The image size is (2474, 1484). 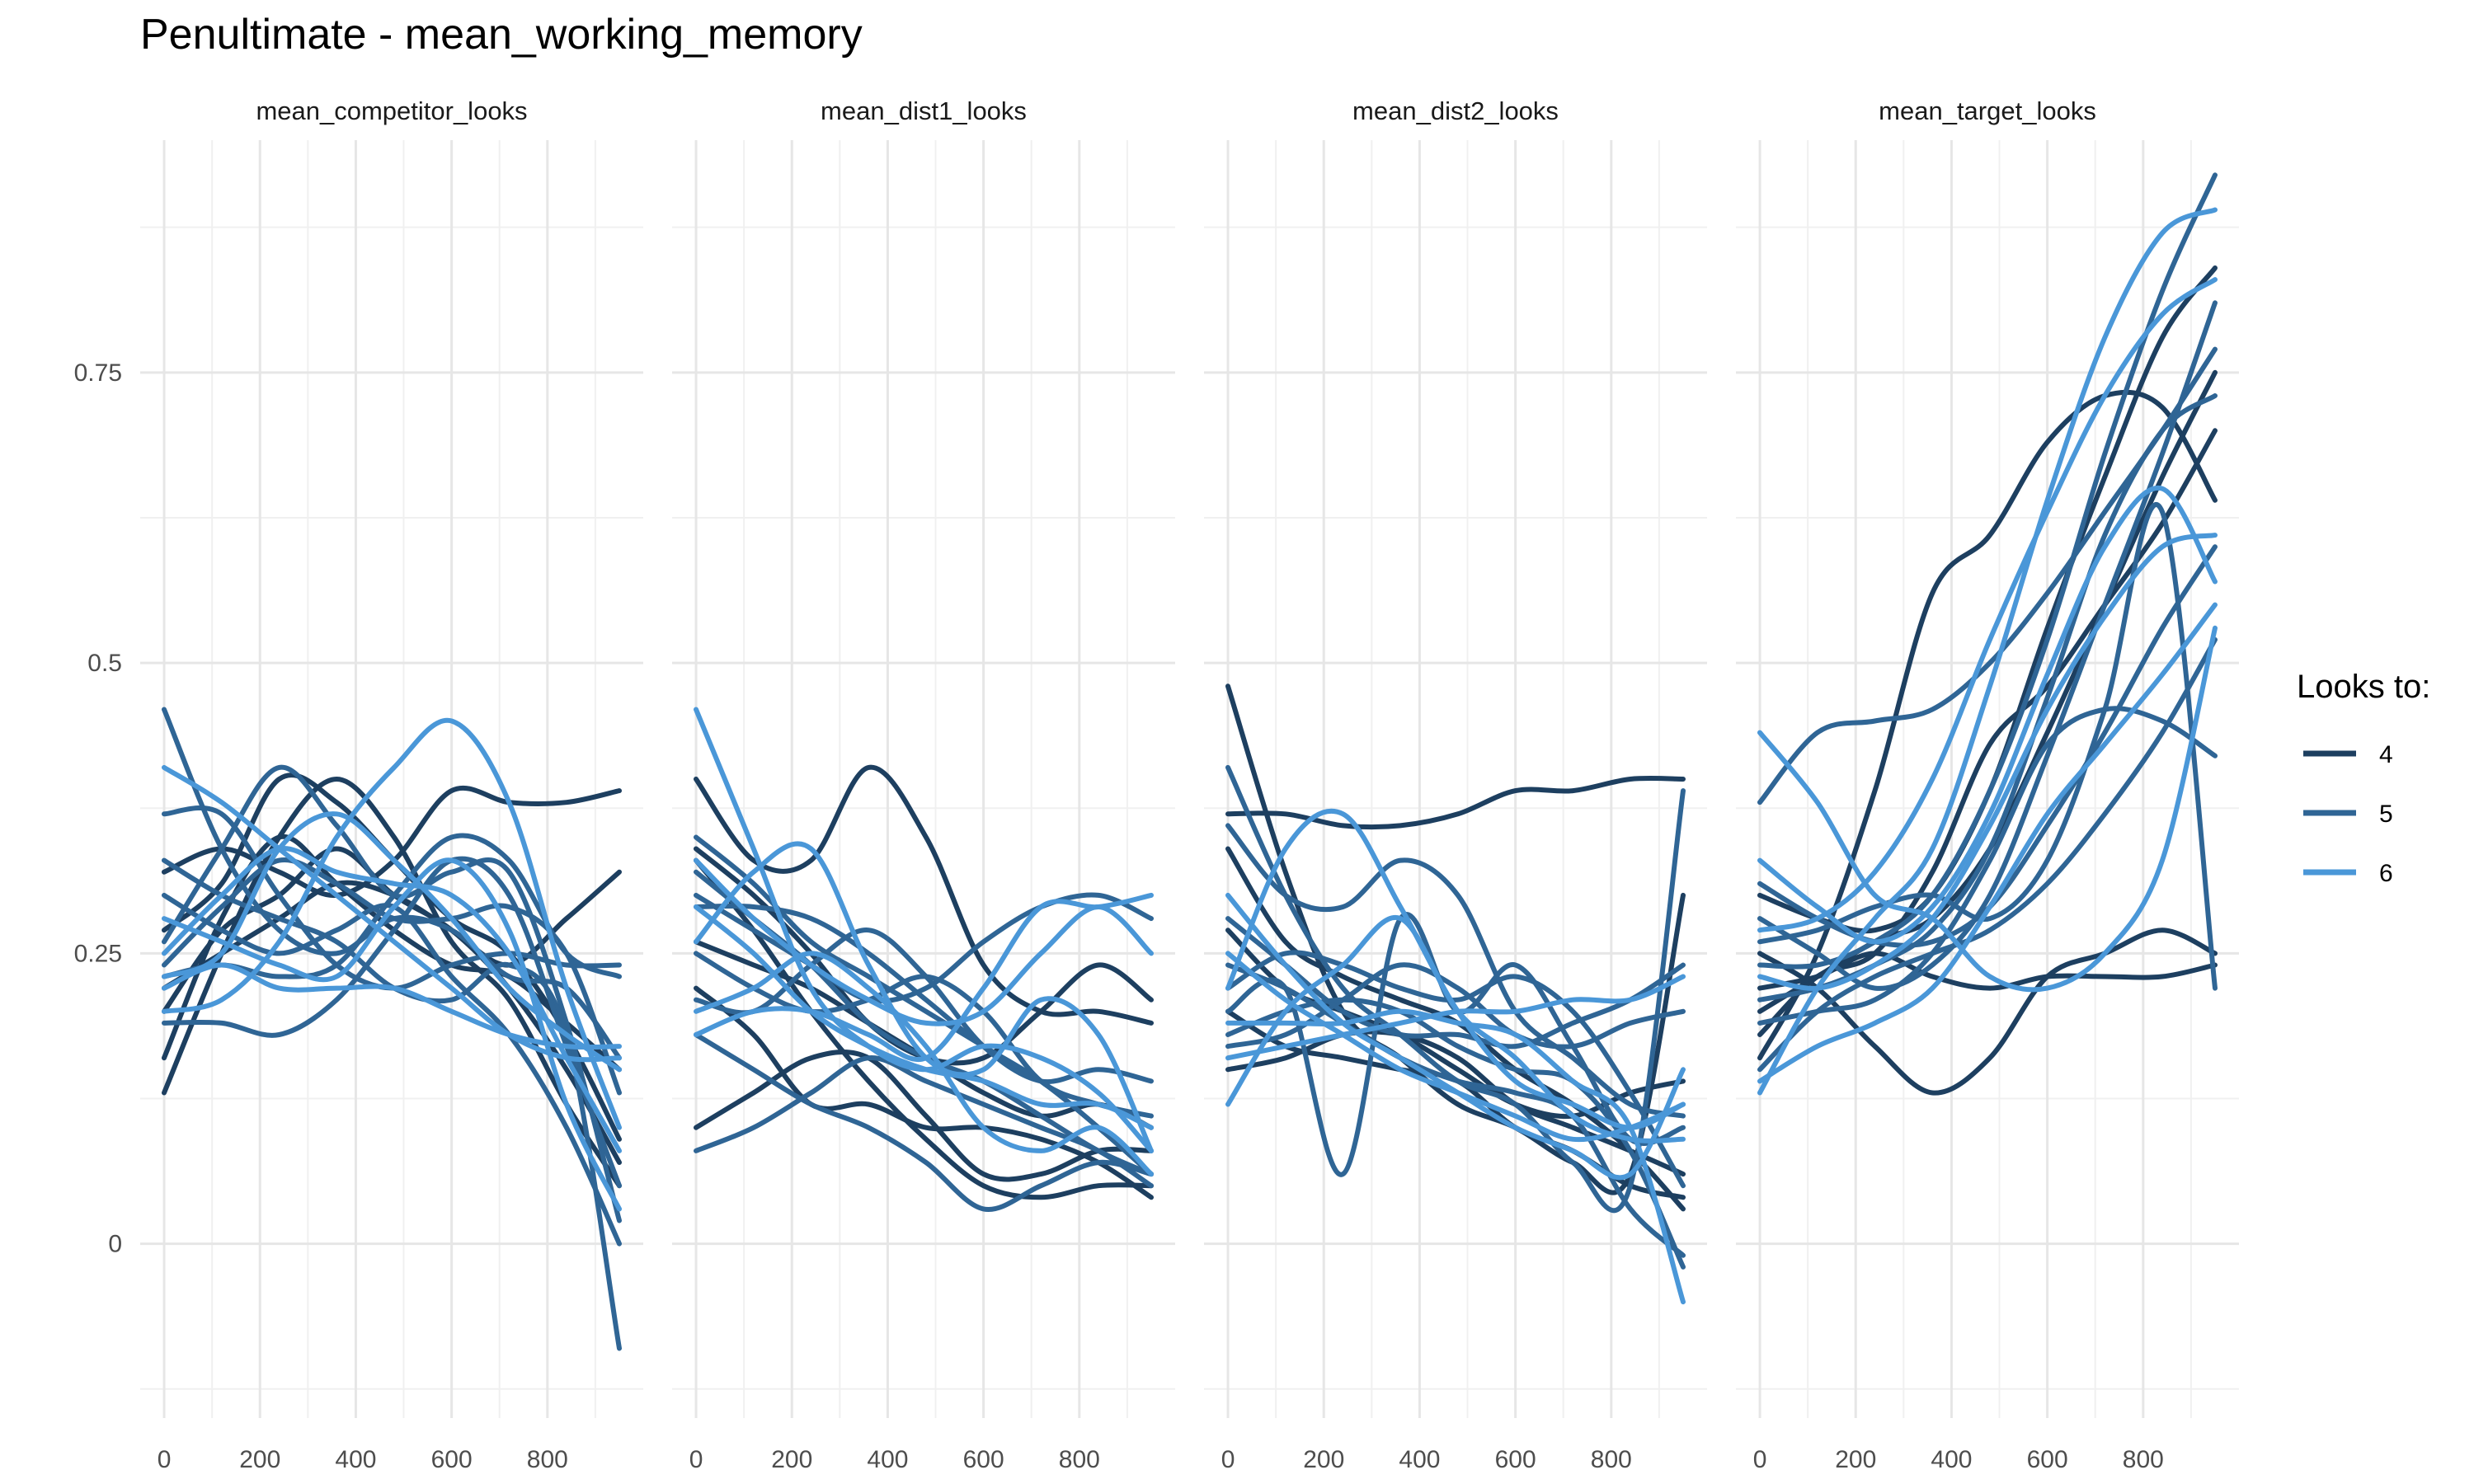 What do you see at coordinates (104, 663) in the screenshot?
I see `y-tick-label: 0.5` at bounding box center [104, 663].